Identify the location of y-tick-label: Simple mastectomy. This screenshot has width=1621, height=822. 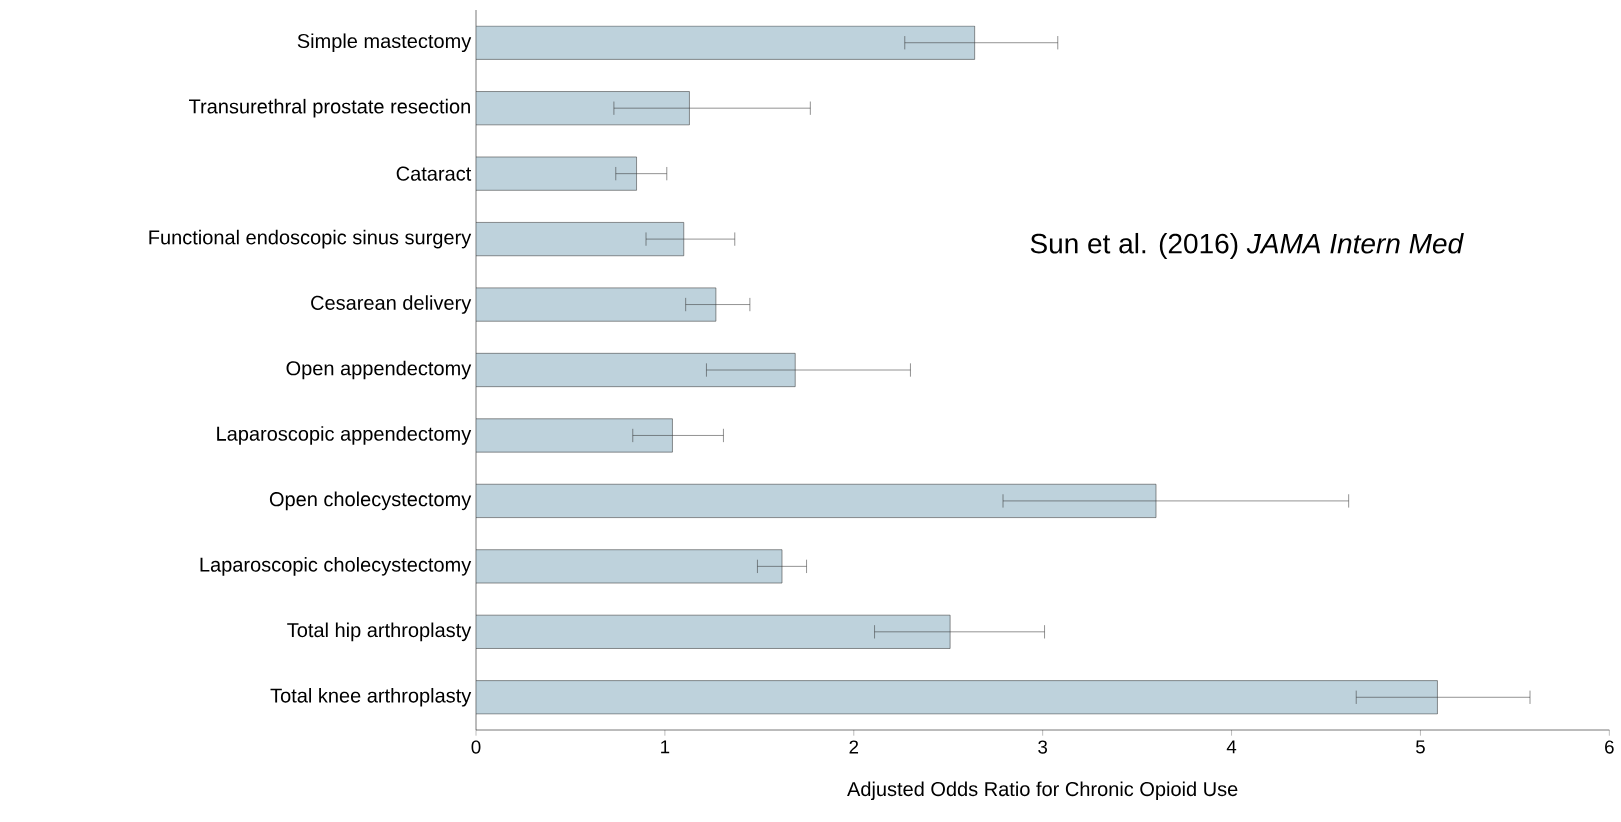
(384, 43).